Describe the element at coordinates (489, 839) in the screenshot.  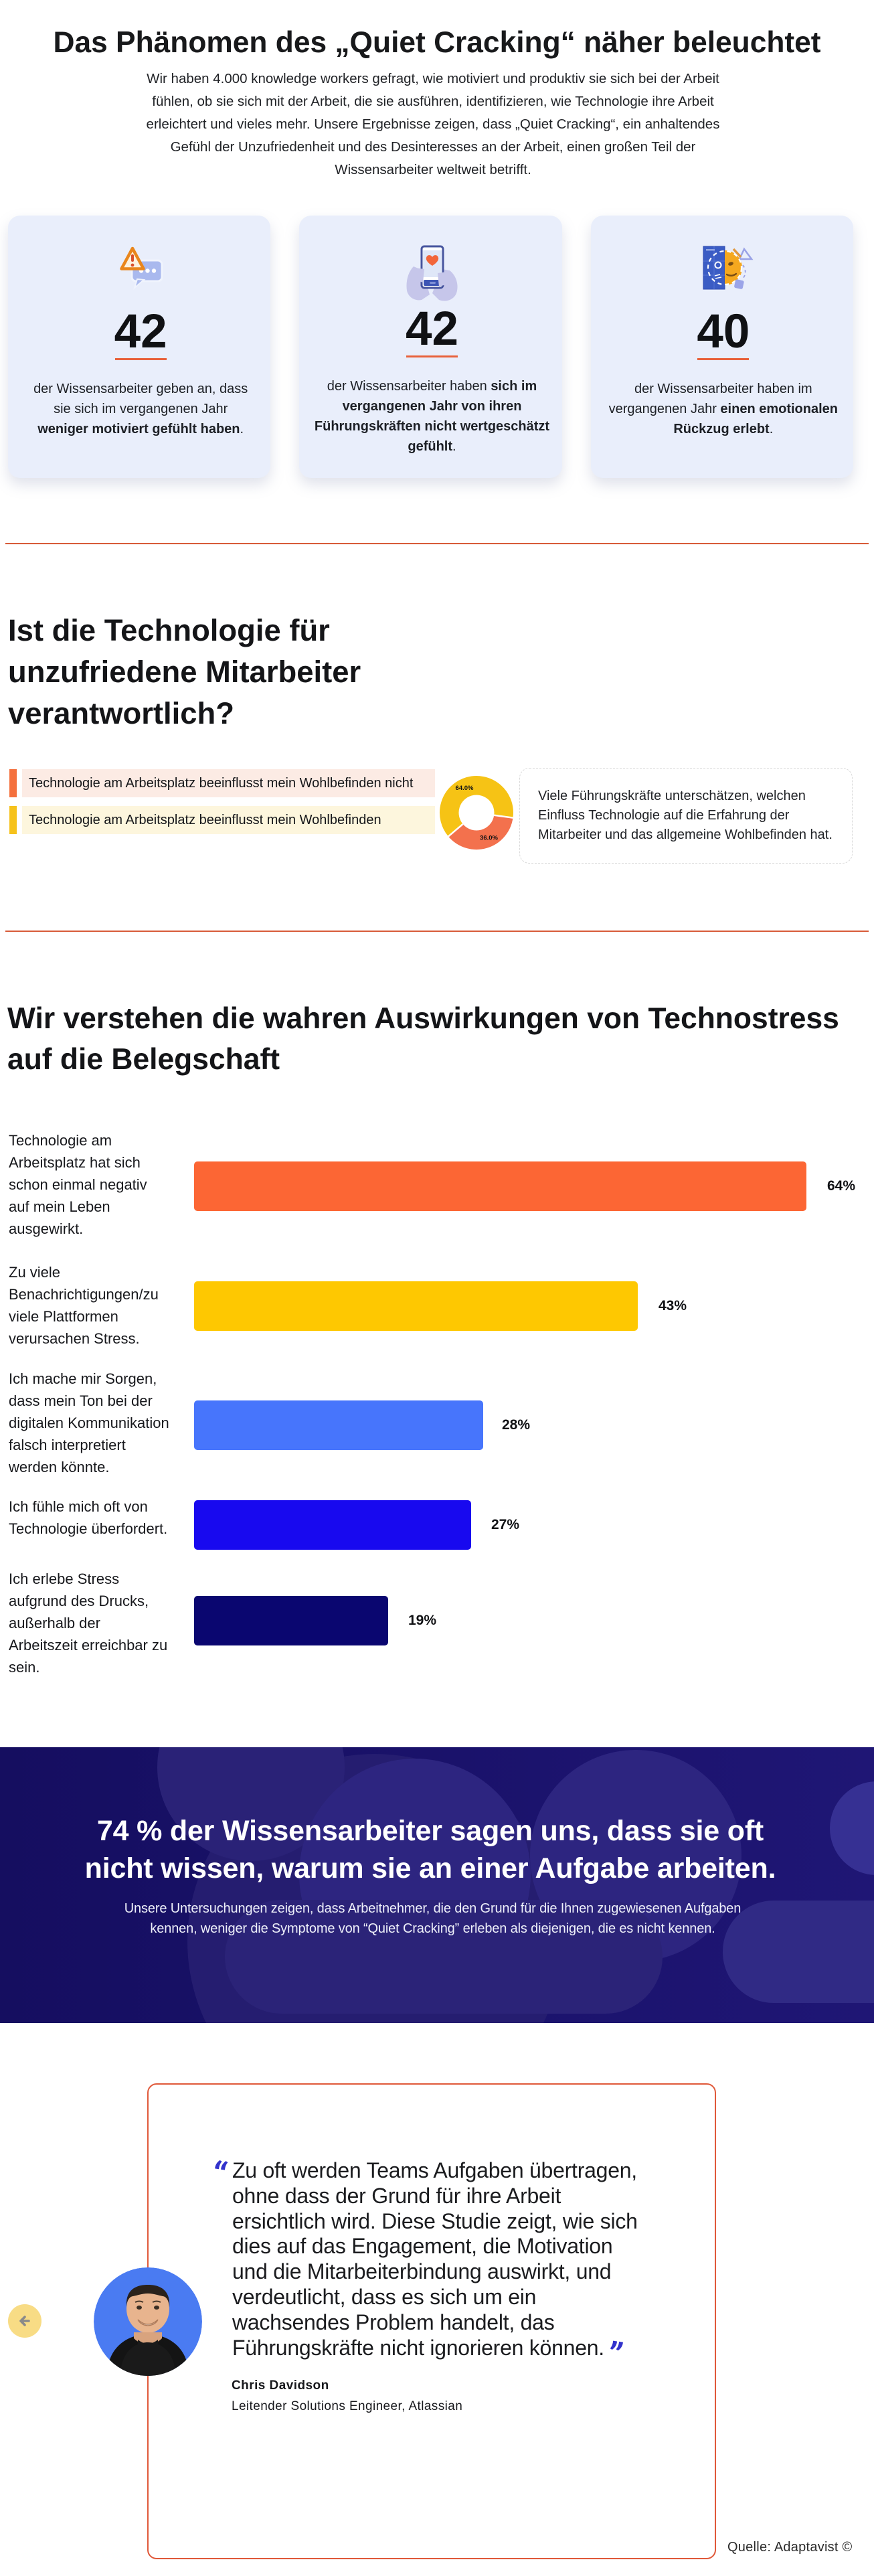
I see `svg-text: 36.0%` at that location.